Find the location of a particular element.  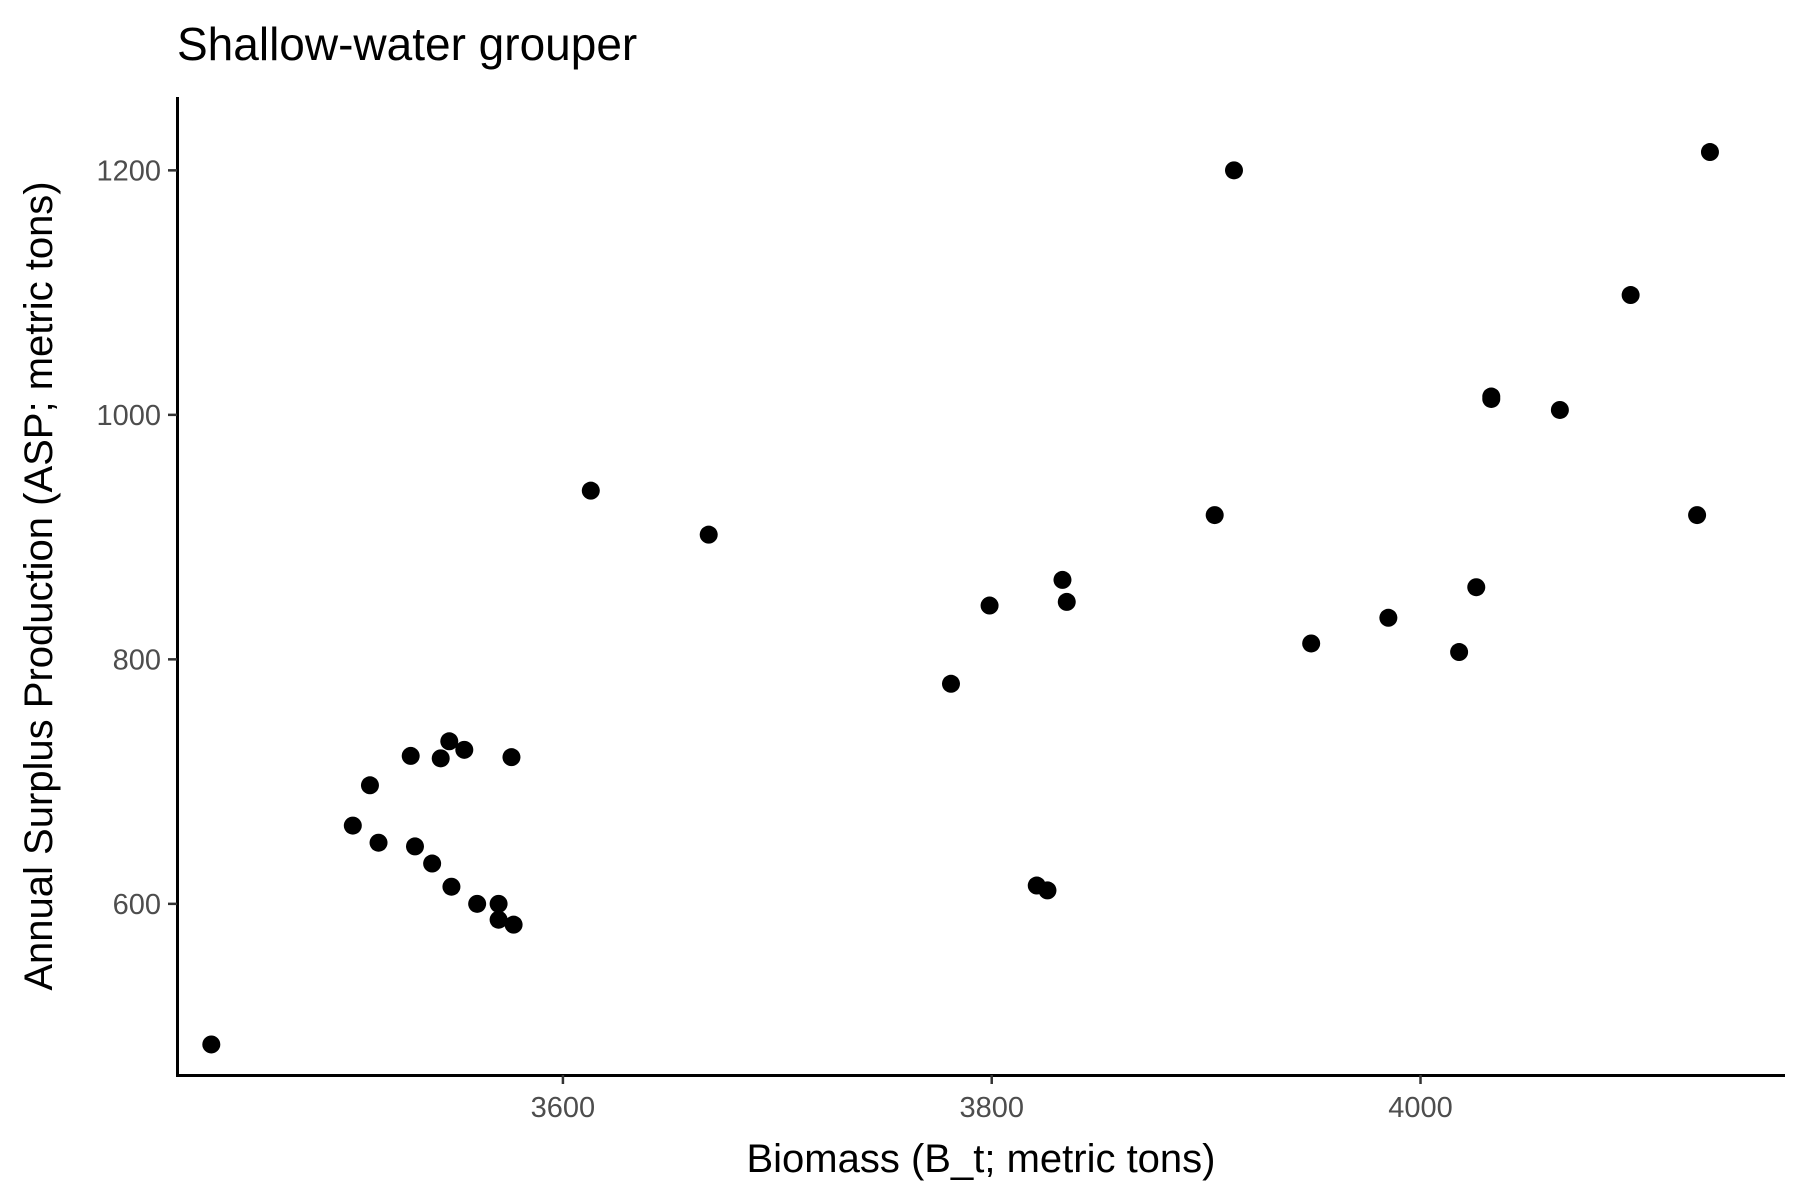

x-tick-label: 3800 is located at coordinates (991, 1108).